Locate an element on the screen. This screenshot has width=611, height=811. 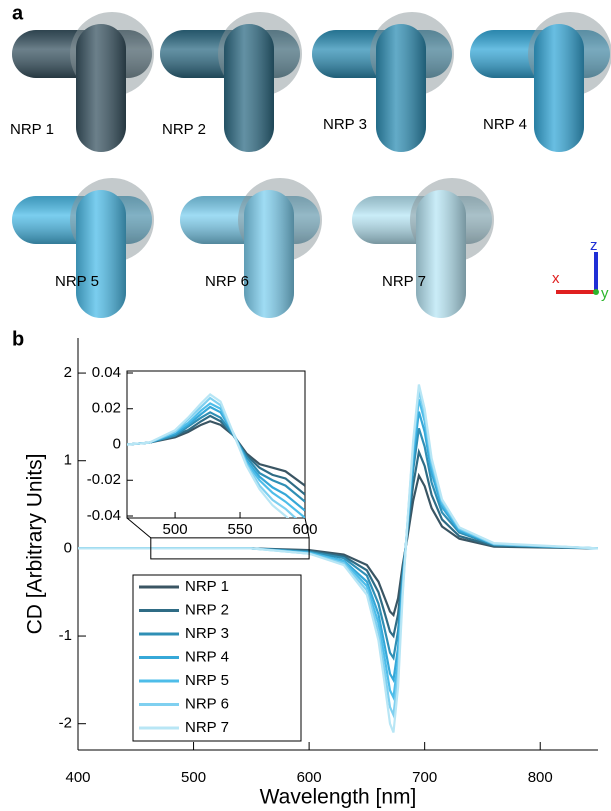
model-label: NRP 7 is located at coordinates (404, 281).